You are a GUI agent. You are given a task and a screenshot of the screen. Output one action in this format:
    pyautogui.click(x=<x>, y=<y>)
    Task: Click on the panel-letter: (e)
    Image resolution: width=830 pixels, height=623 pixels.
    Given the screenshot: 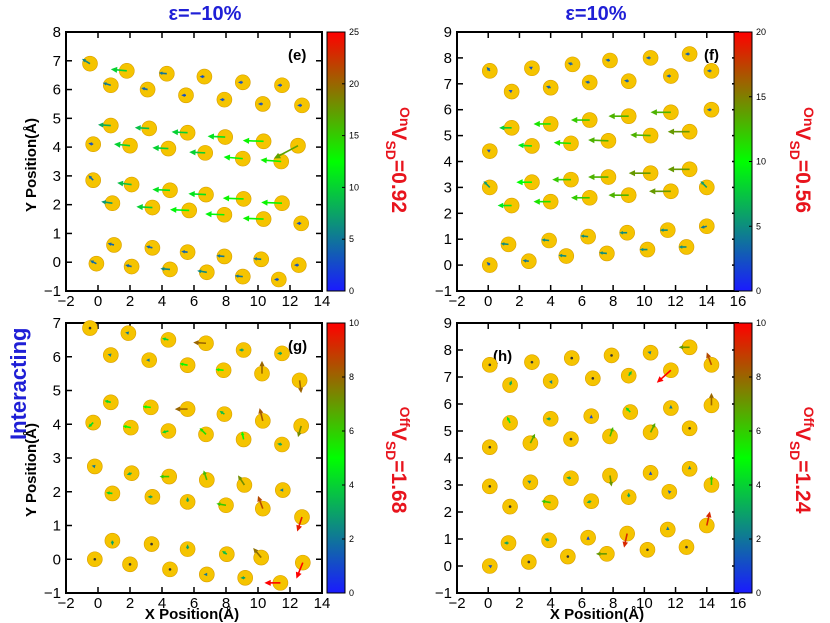 What is the action you would take?
    pyautogui.click(x=297, y=55)
    